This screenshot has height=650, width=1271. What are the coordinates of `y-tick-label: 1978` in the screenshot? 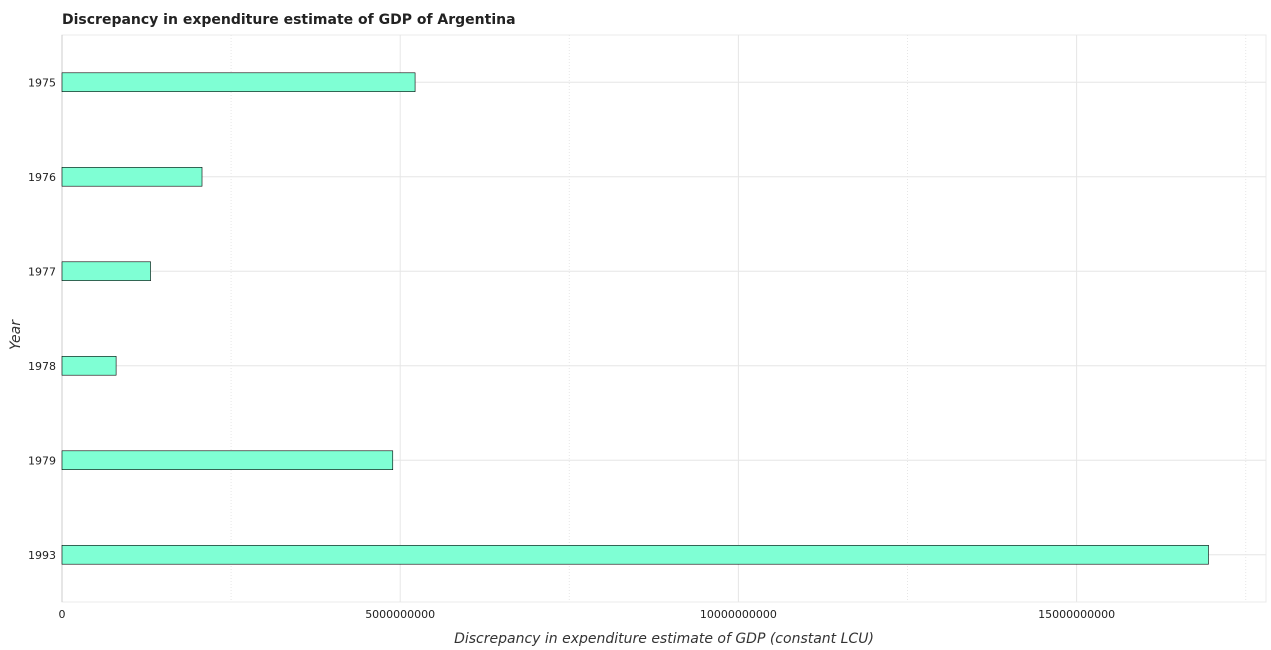 It's located at (42, 366).